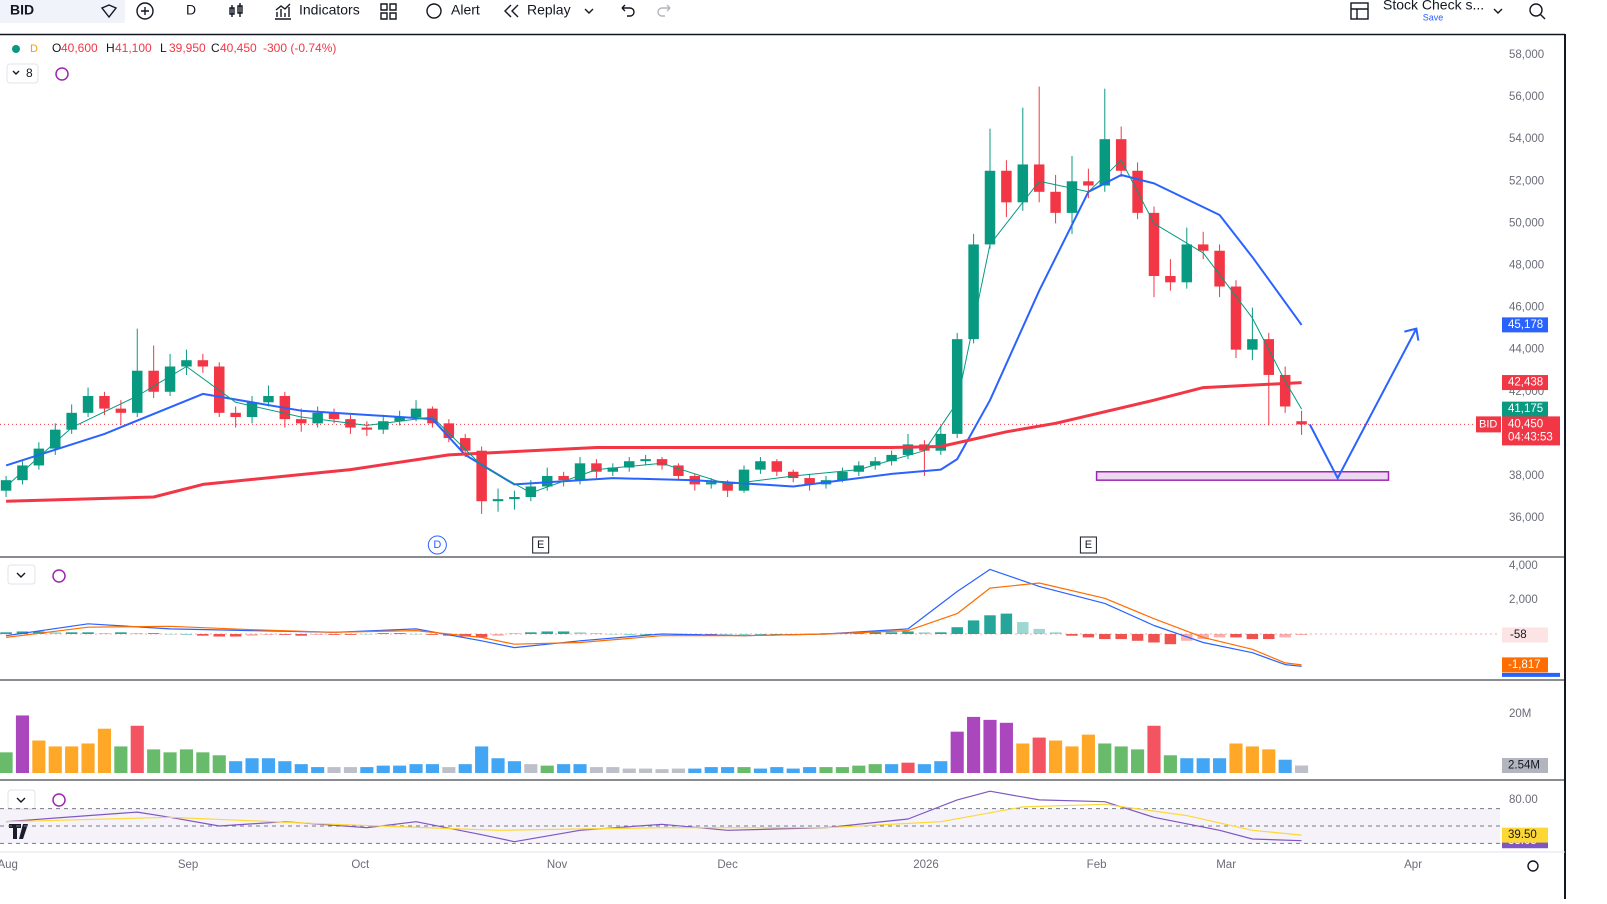 This screenshot has height=904, width=1607. I want to click on symbol-tag-label: BID, so click(1488, 424).